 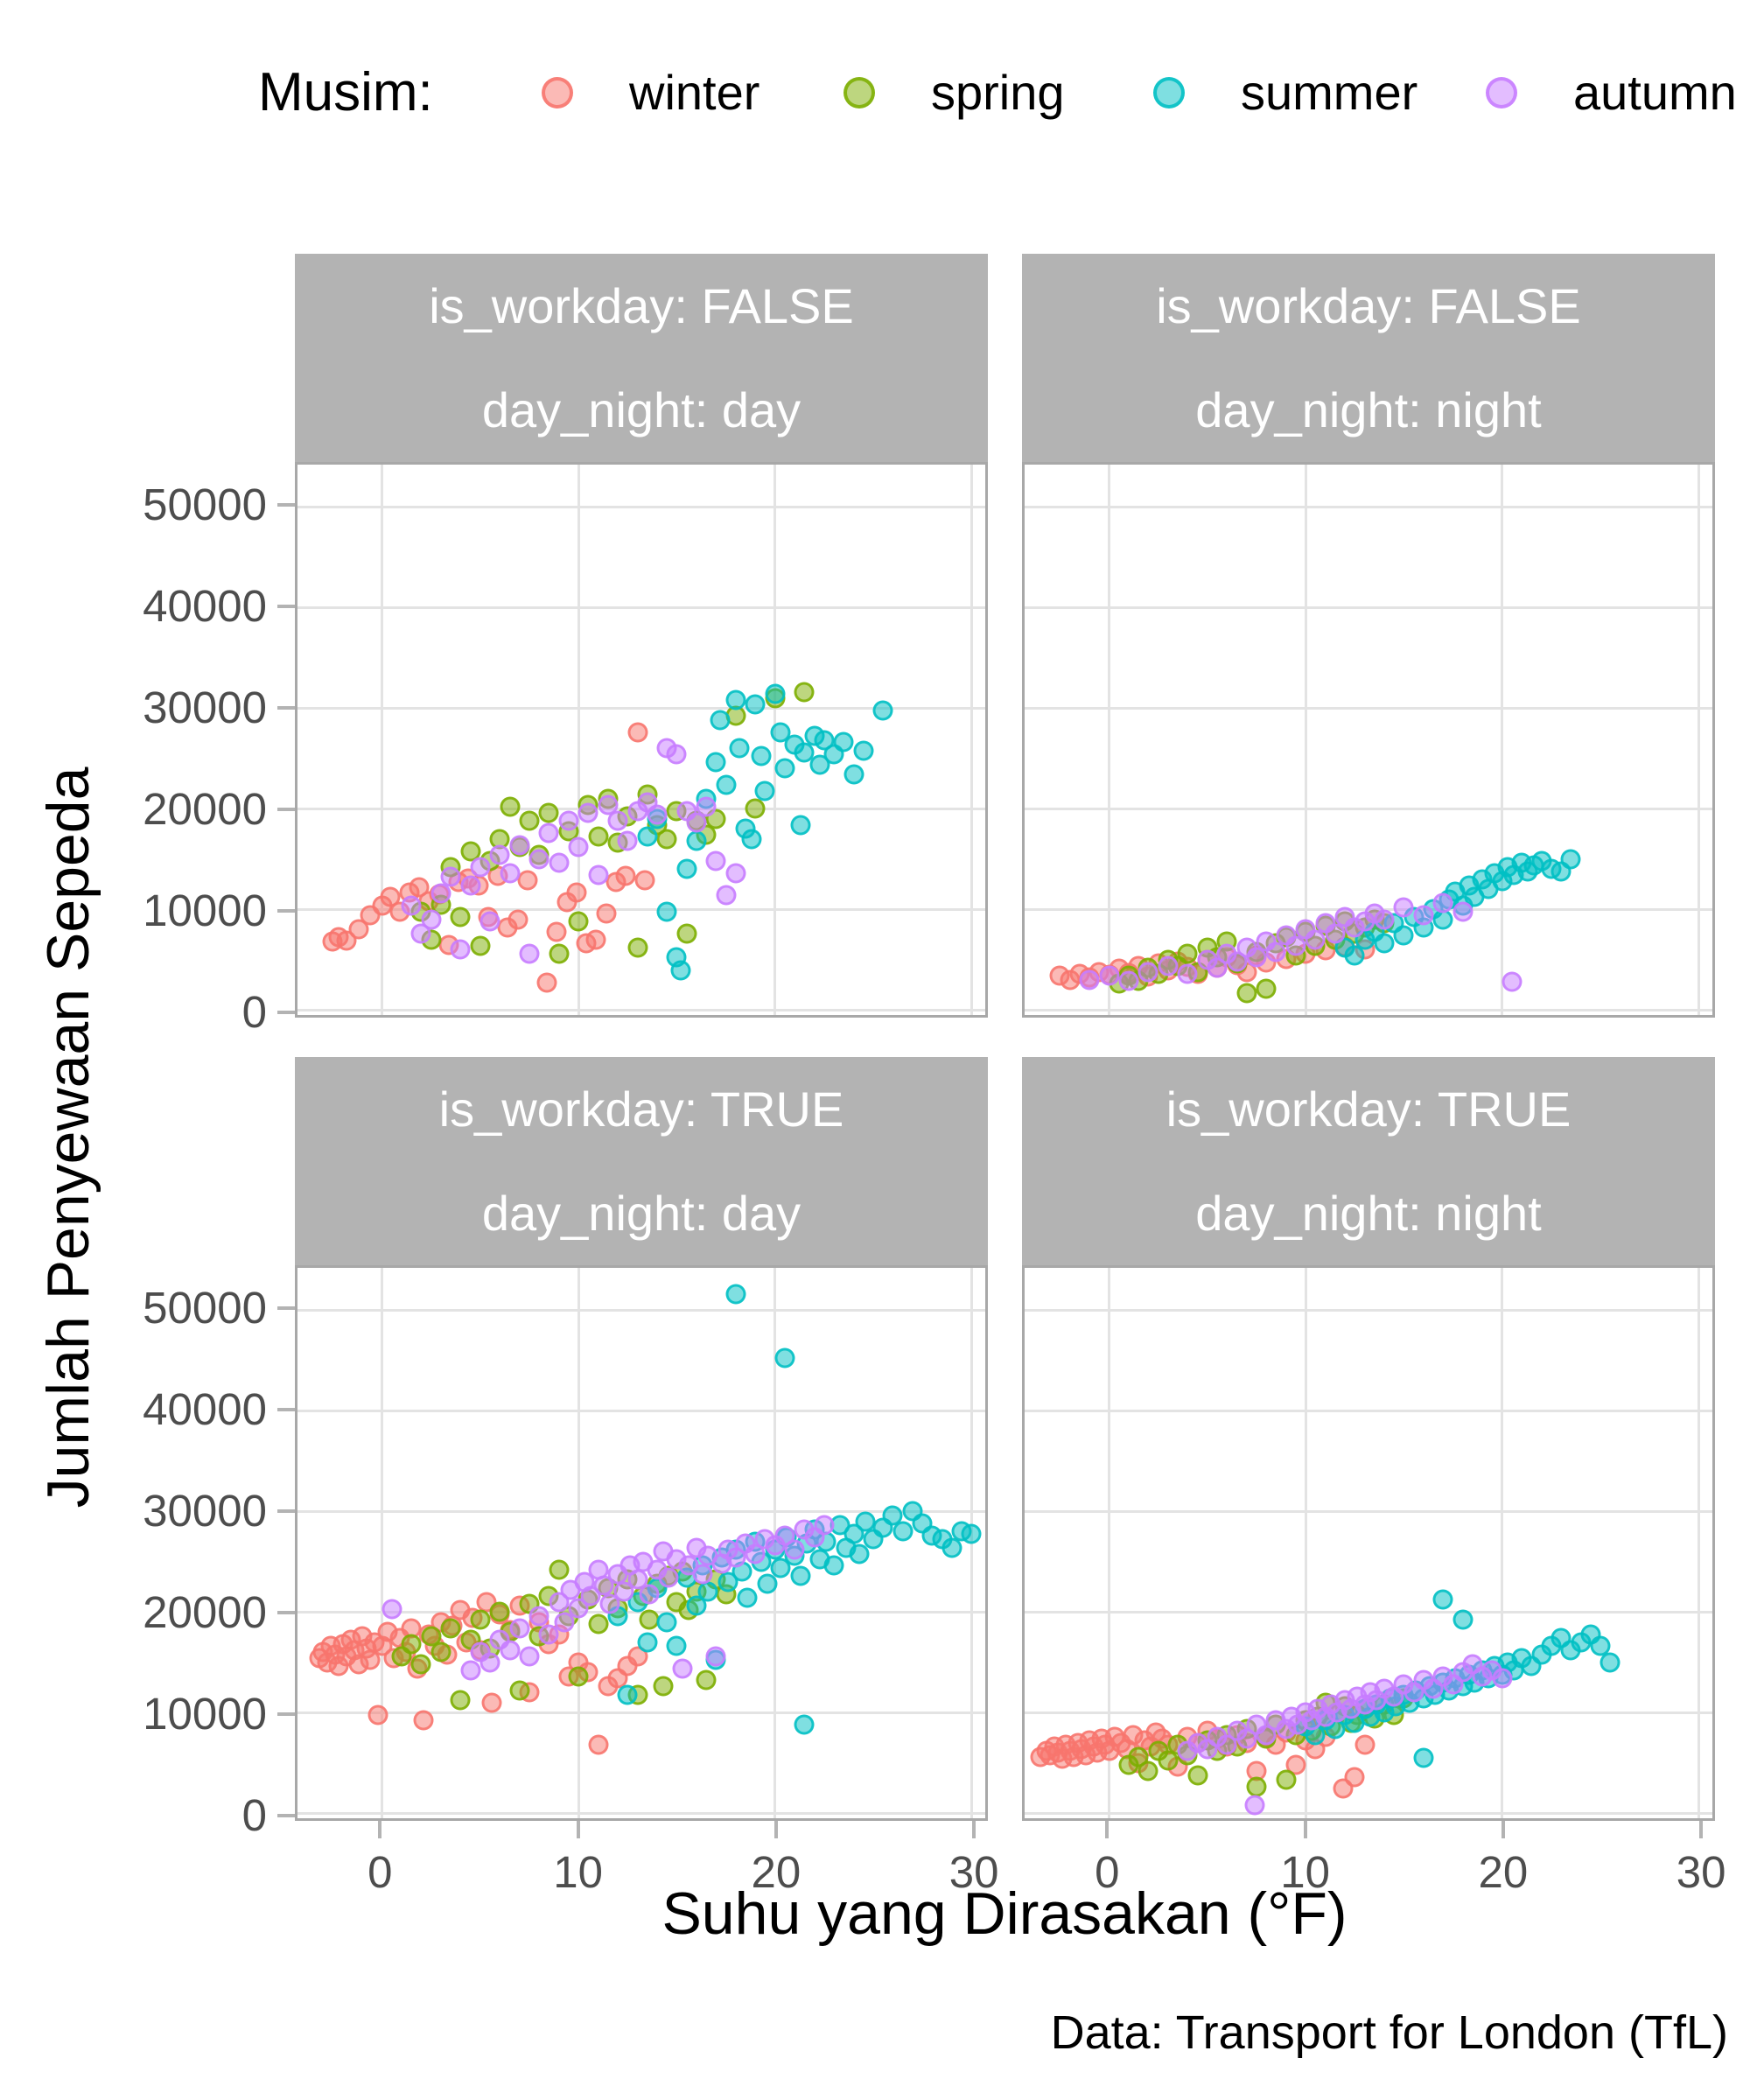 What do you see at coordinates (345, 92) in the screenshot?
I see `legend-title: Musim:` at bounding box center [345, 92].